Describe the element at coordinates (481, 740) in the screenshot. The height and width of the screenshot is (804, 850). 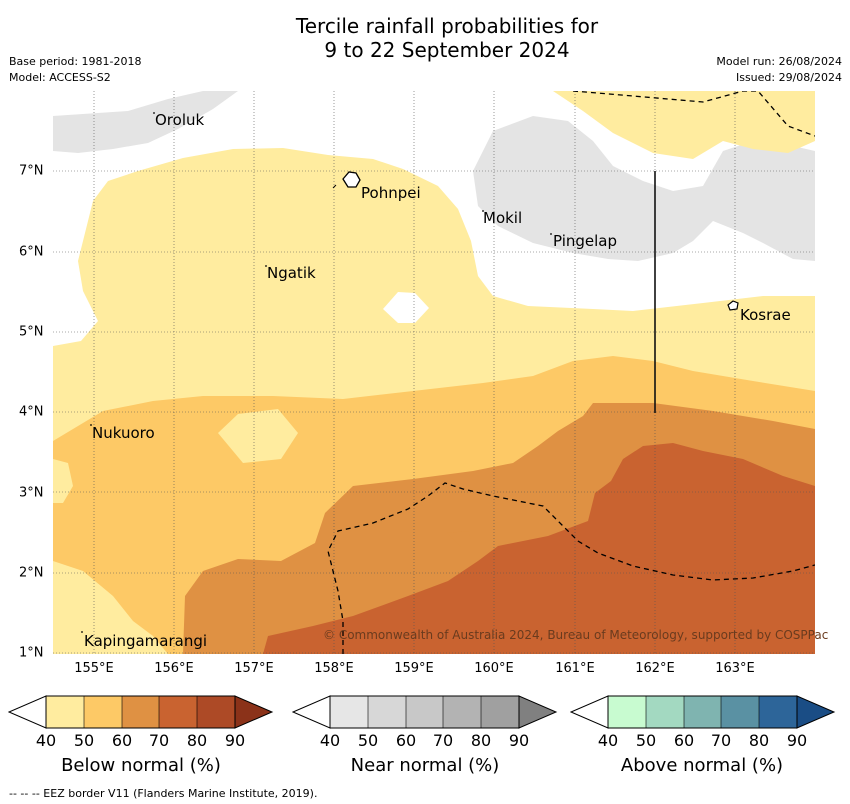
I see `colorbar-near-tick-80: 80` at that location.